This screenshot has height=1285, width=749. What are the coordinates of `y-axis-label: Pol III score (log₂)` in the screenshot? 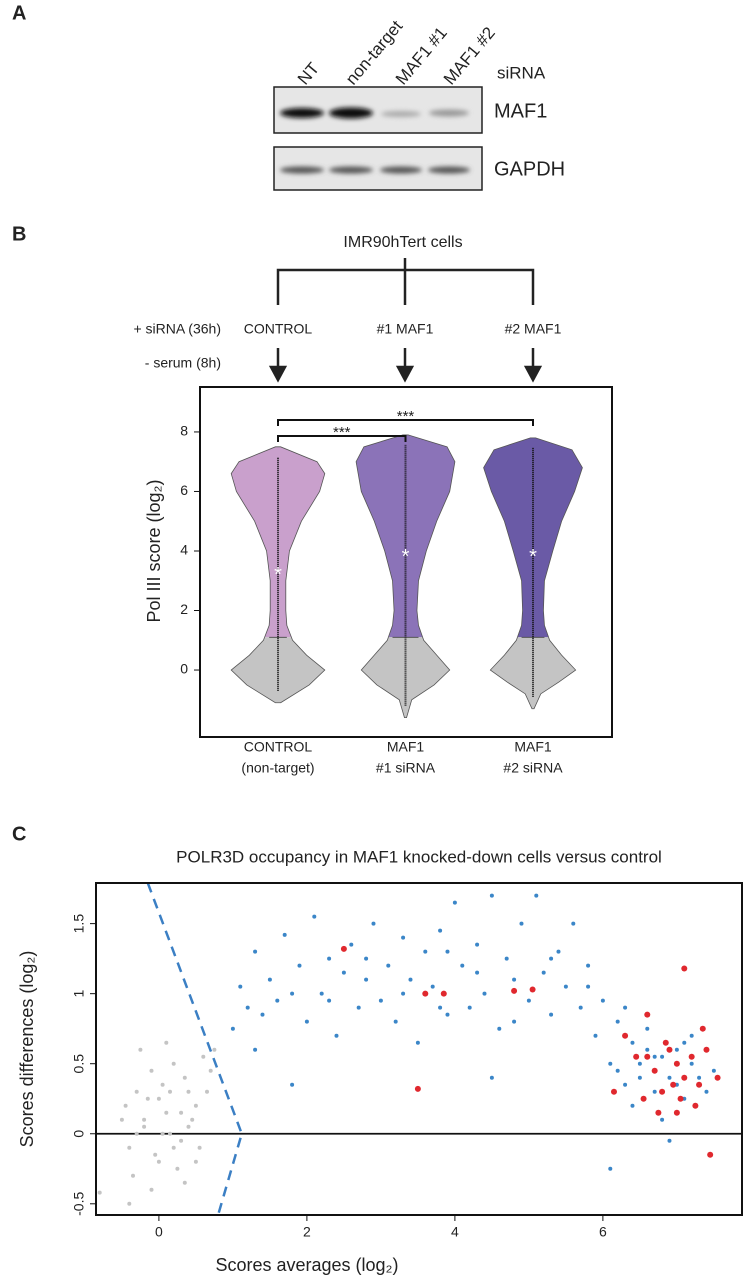 It's located at (154, 550).